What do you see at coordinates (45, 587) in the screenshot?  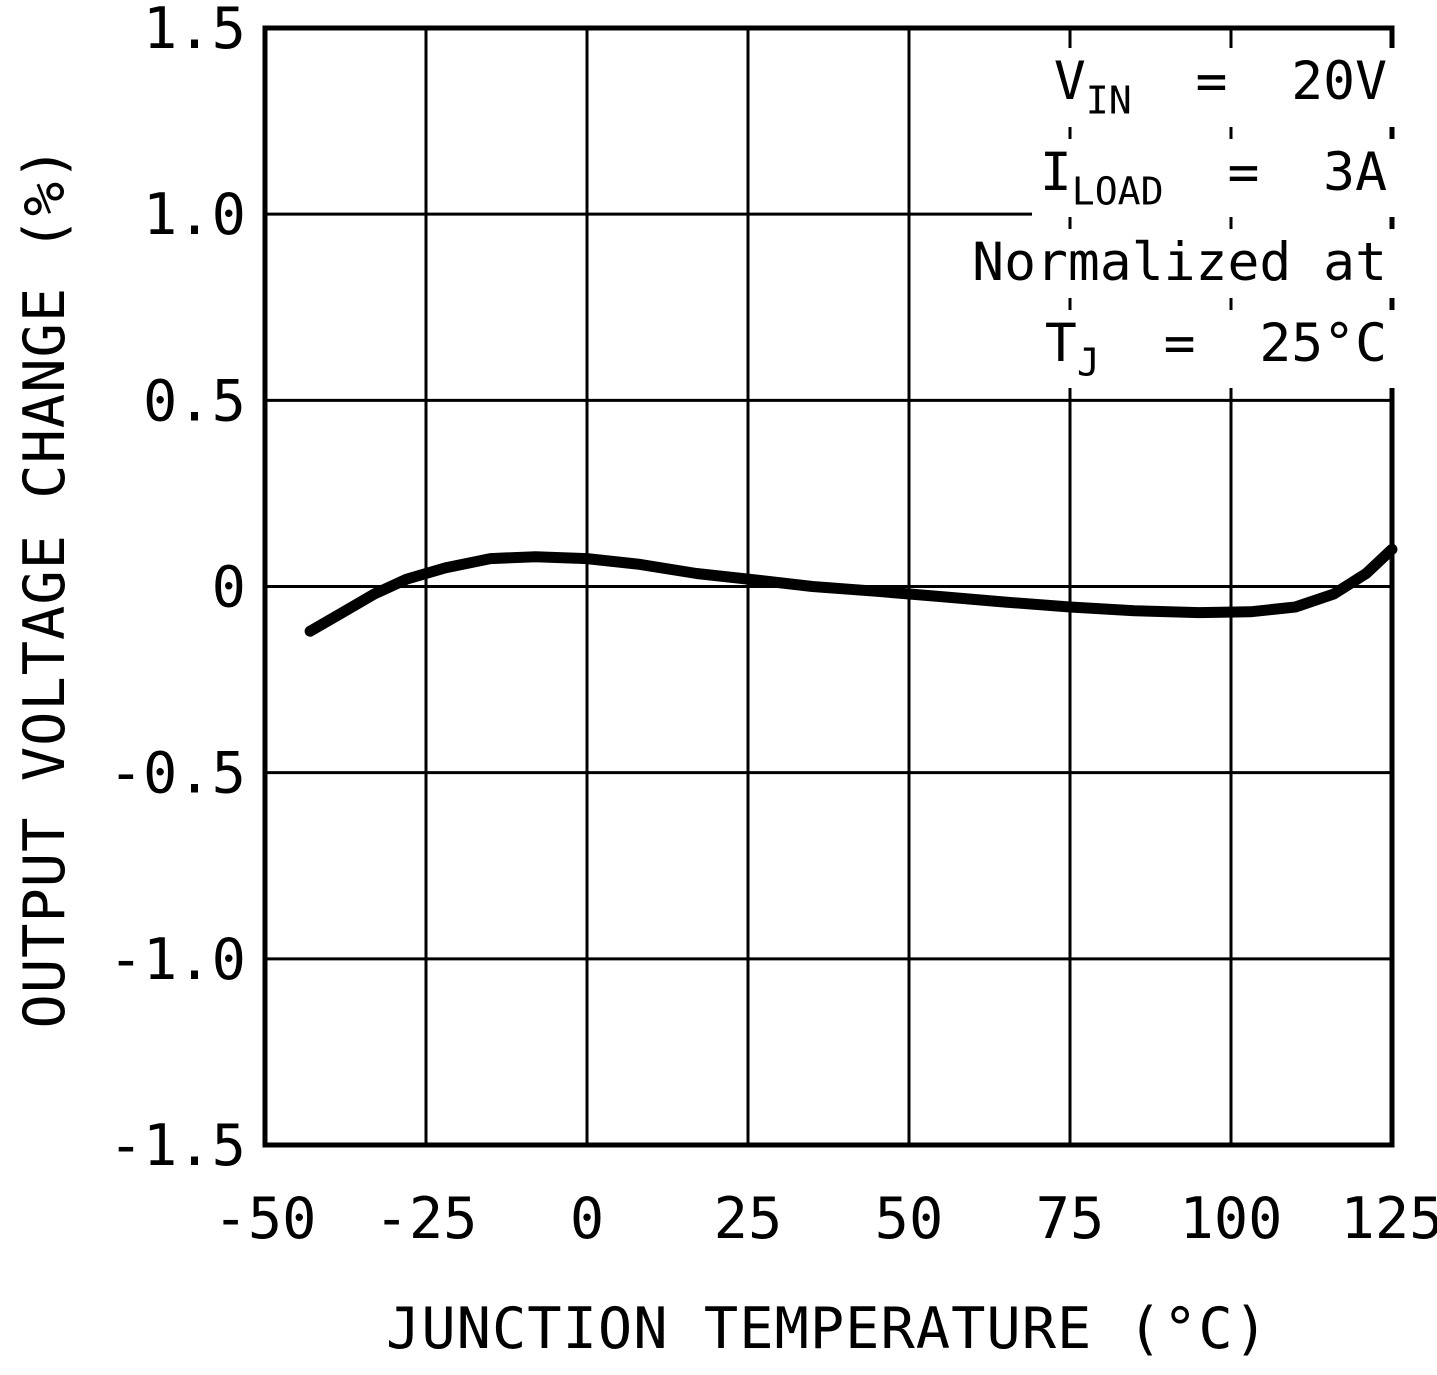 I see `y-axis-label: OUTPUT VOLTAGE CHANGE (%)` at bounding box center [45, 587].